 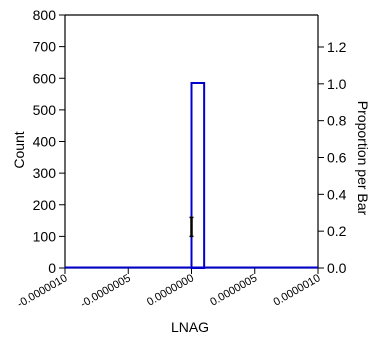 What do you see at coordinates (52, 268) in the screenshot?
I see `left-y-tick-label: 0` at bounding box center [52, 268].